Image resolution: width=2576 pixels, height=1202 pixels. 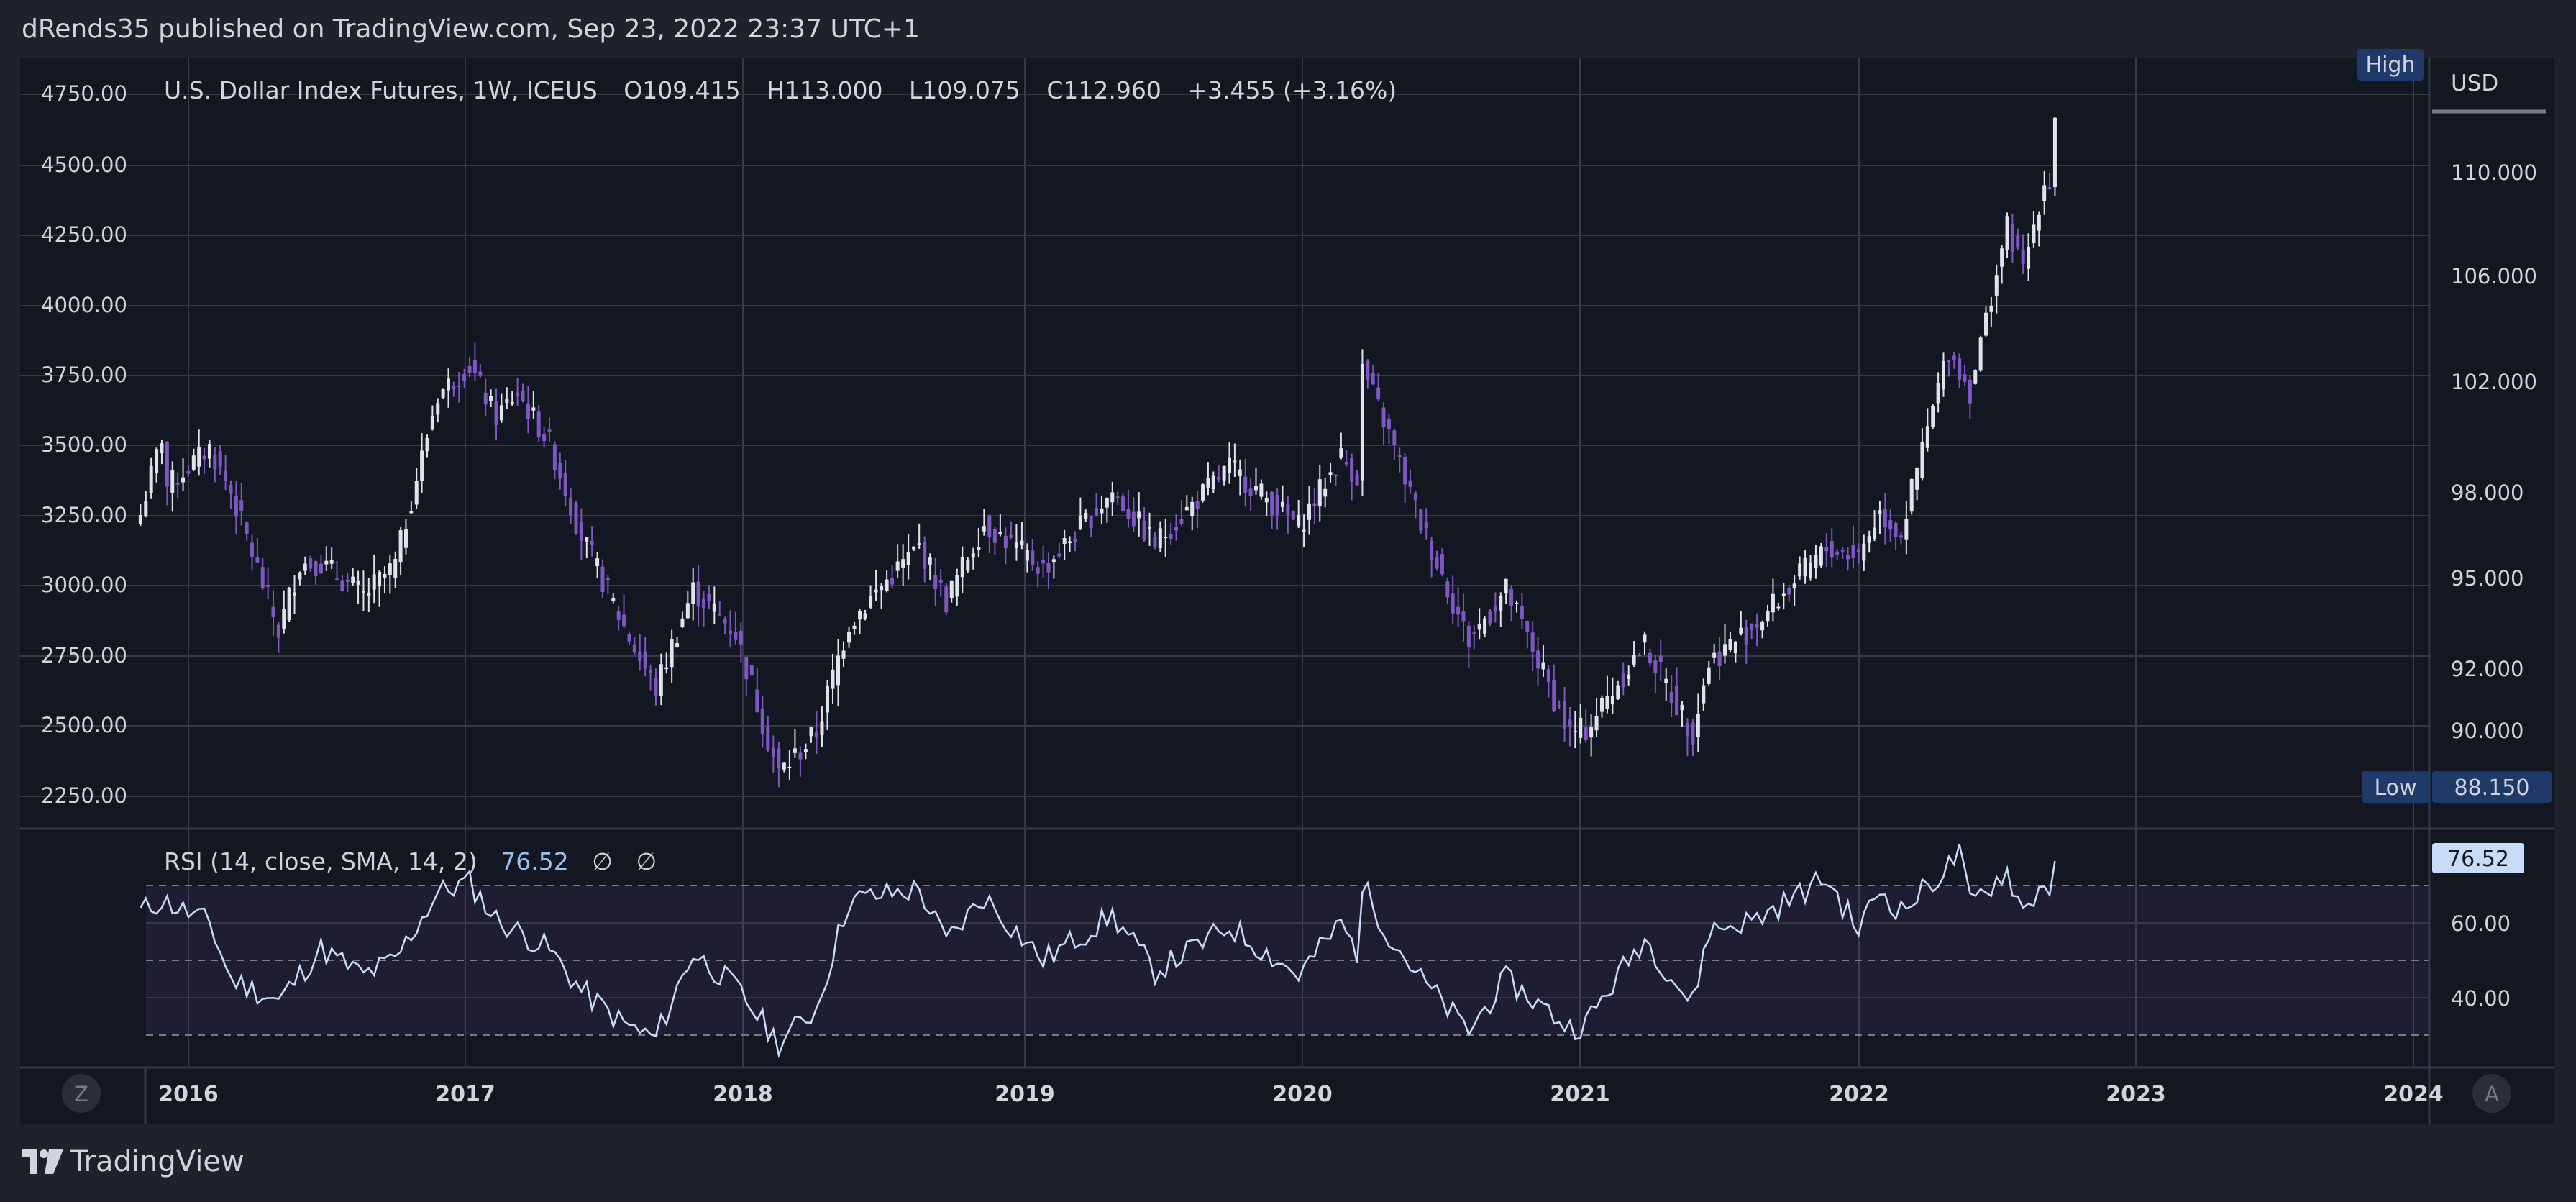 What do you see at coordinates (84, 445) in the screenshot?
I see `left-axis-tick: 3500.00` at bounding box center [84, 445].